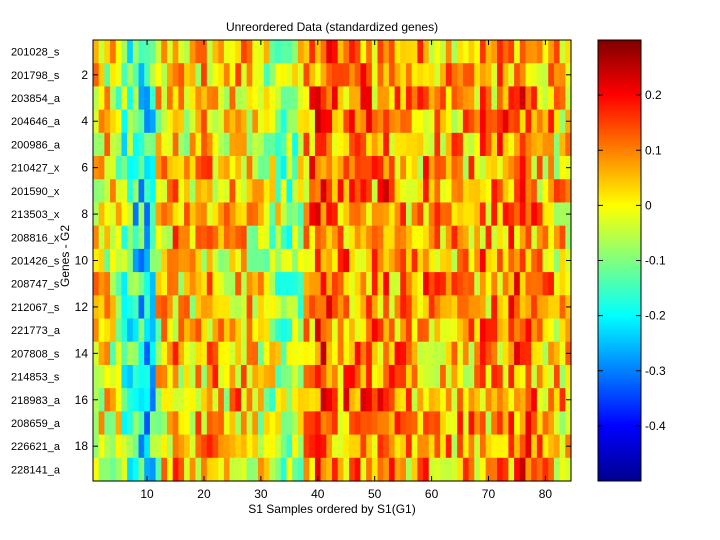 The image size is (720, 540). What do you see at coordinates (489, 494) in the screenshot?
I see `x-tick-label: 70` at bounding box center [489, 494].